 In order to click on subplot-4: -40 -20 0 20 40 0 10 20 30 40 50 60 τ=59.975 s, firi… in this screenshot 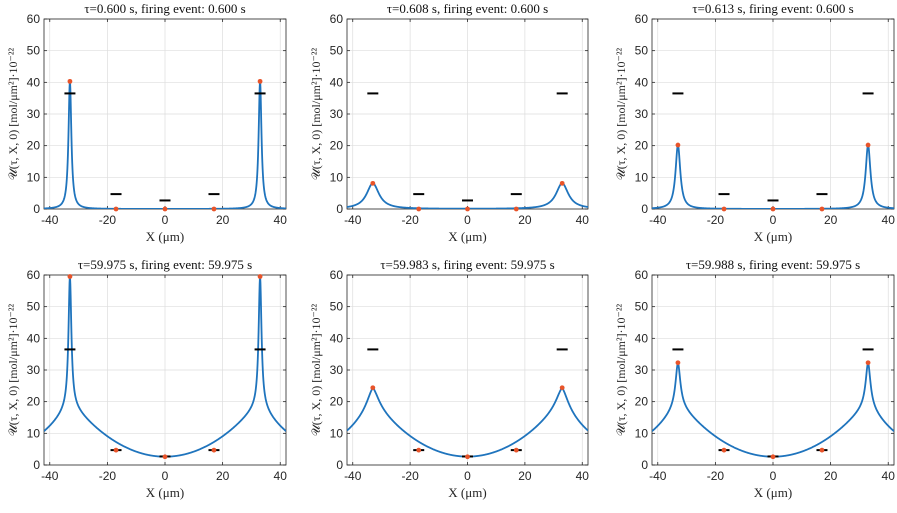, I will do `click(146, 378)`.